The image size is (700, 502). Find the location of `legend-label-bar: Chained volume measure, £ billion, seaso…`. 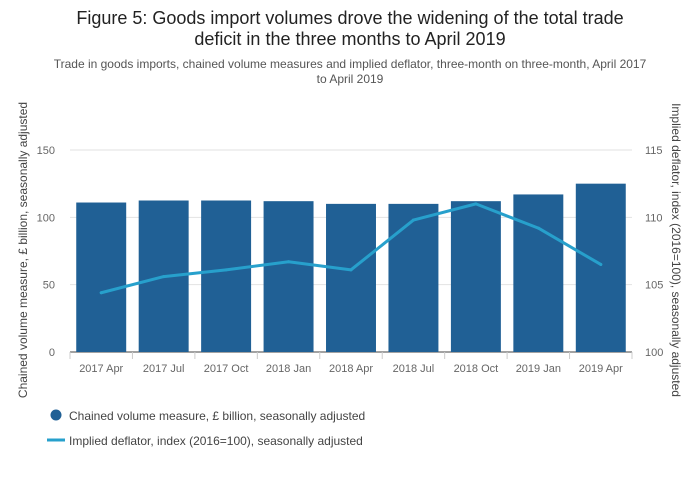

legend-label-bar: Chained volume measure, £ billion, seaso… is located at coordinates (217, 416).